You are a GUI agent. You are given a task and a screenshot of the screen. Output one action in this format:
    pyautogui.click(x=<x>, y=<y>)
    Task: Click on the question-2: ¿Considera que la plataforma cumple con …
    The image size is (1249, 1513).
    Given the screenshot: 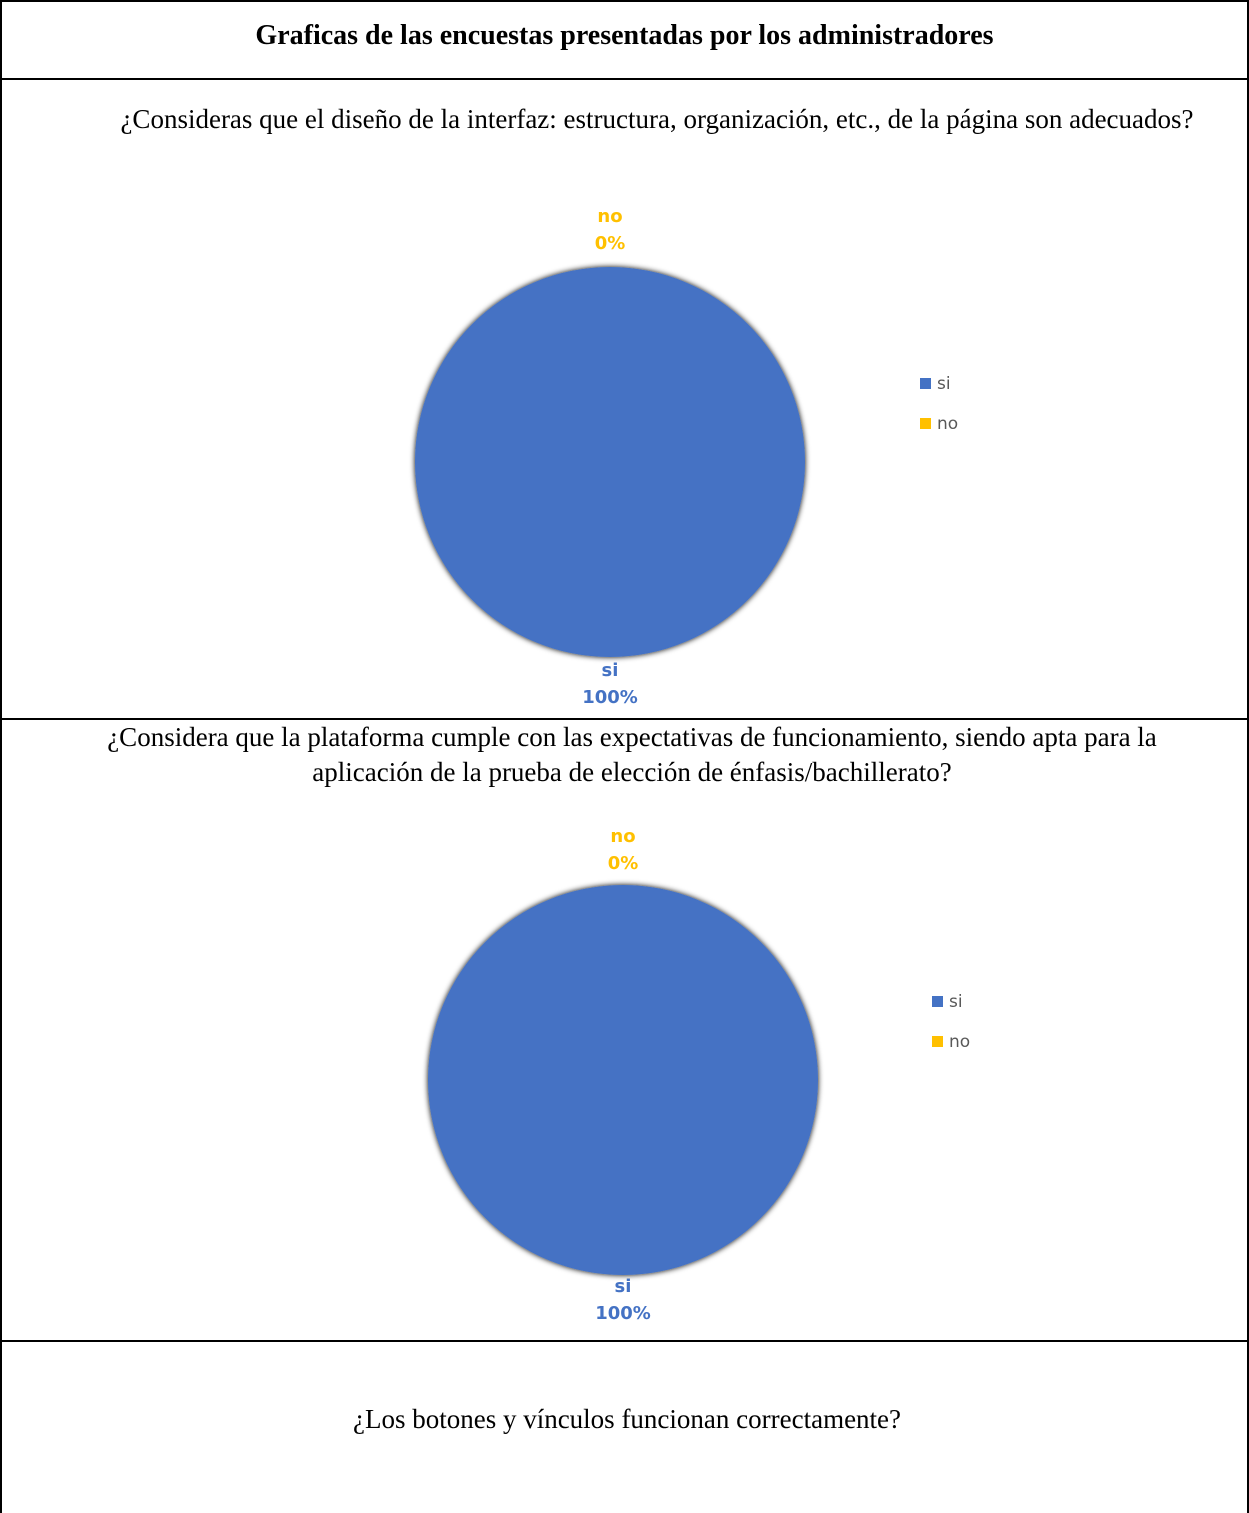 What is the action you would take?
    pyautogui.click(x=632, y=754)
    